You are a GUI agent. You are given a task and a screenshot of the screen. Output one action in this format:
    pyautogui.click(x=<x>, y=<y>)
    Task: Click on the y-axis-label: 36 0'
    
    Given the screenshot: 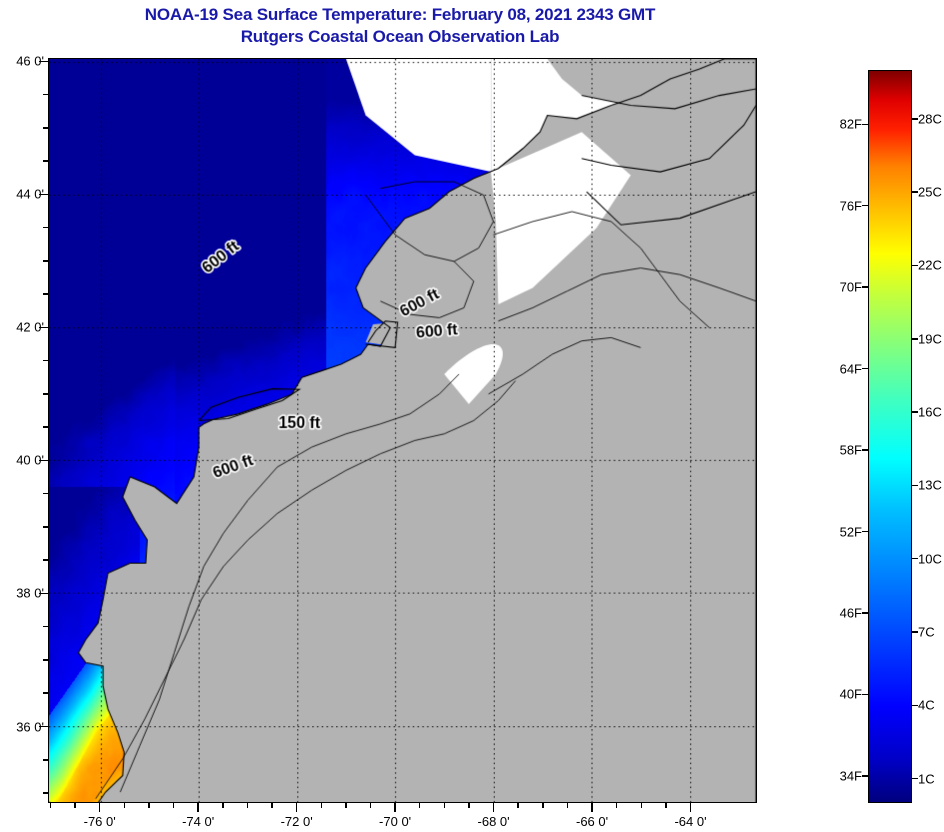 What is the action you would take?
    pyautogui.click(x=30, y=726)
    